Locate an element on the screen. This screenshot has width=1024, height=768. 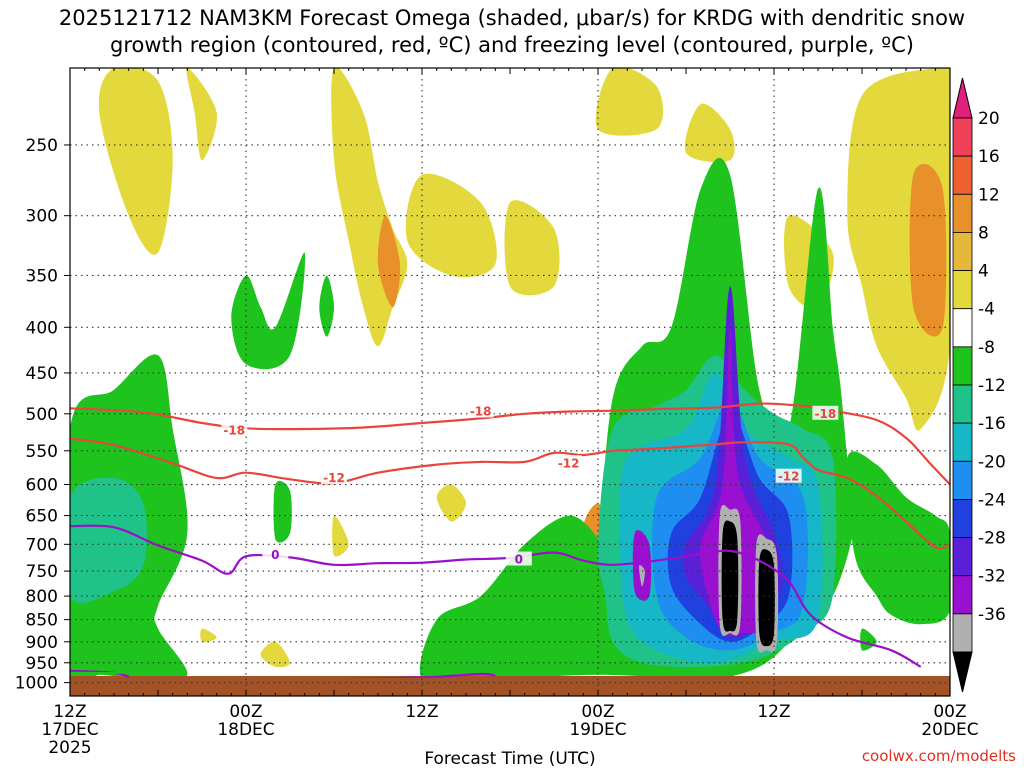
colorbar-label-4: 4 is located at coordinates (983, 272).